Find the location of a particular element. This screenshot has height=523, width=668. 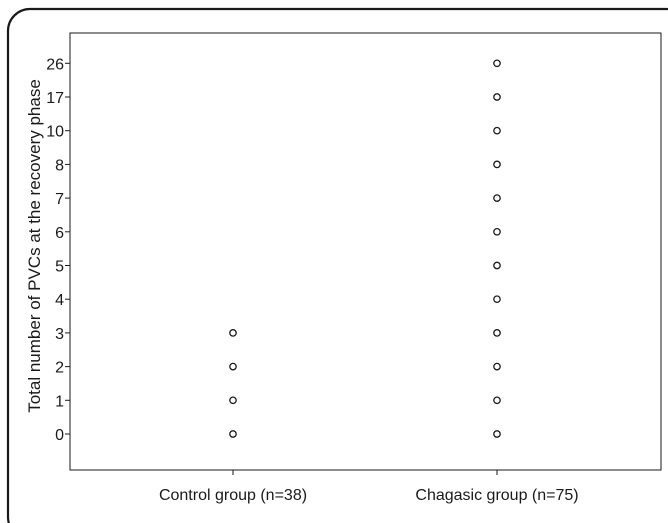

y-tick-label: 5 is located at coordinates (59, 267).